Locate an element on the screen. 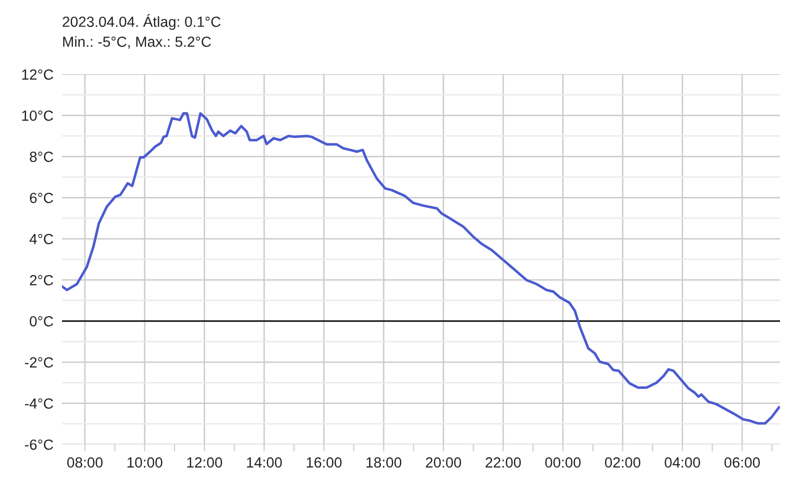 The width and height of the screenshot is (795, 482). chart-subtitle: Min.: -5°C, Max.: 5.2°C is located at coordinates (137, 42).